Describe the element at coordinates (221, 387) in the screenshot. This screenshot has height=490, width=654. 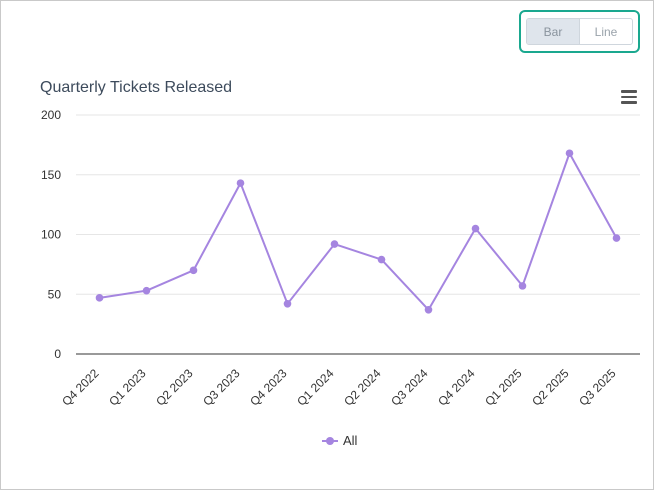
I see `x-tick-label: Q3 2023` at that location.